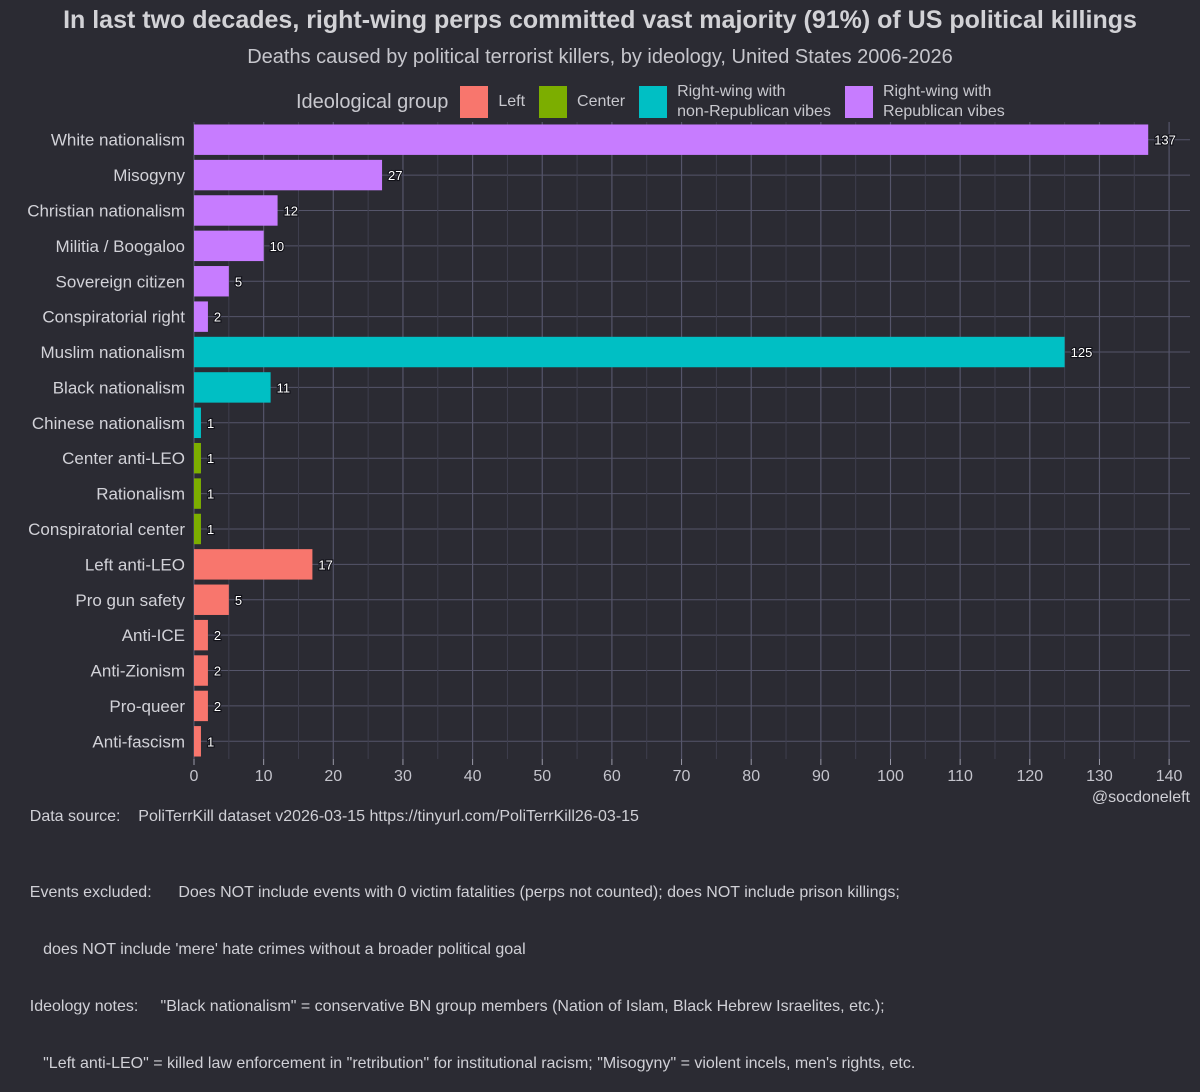  Describe the element at coordinates (238, 281) in the screenshot. I see `value-label-sovereign-citizen: 5` at that location.